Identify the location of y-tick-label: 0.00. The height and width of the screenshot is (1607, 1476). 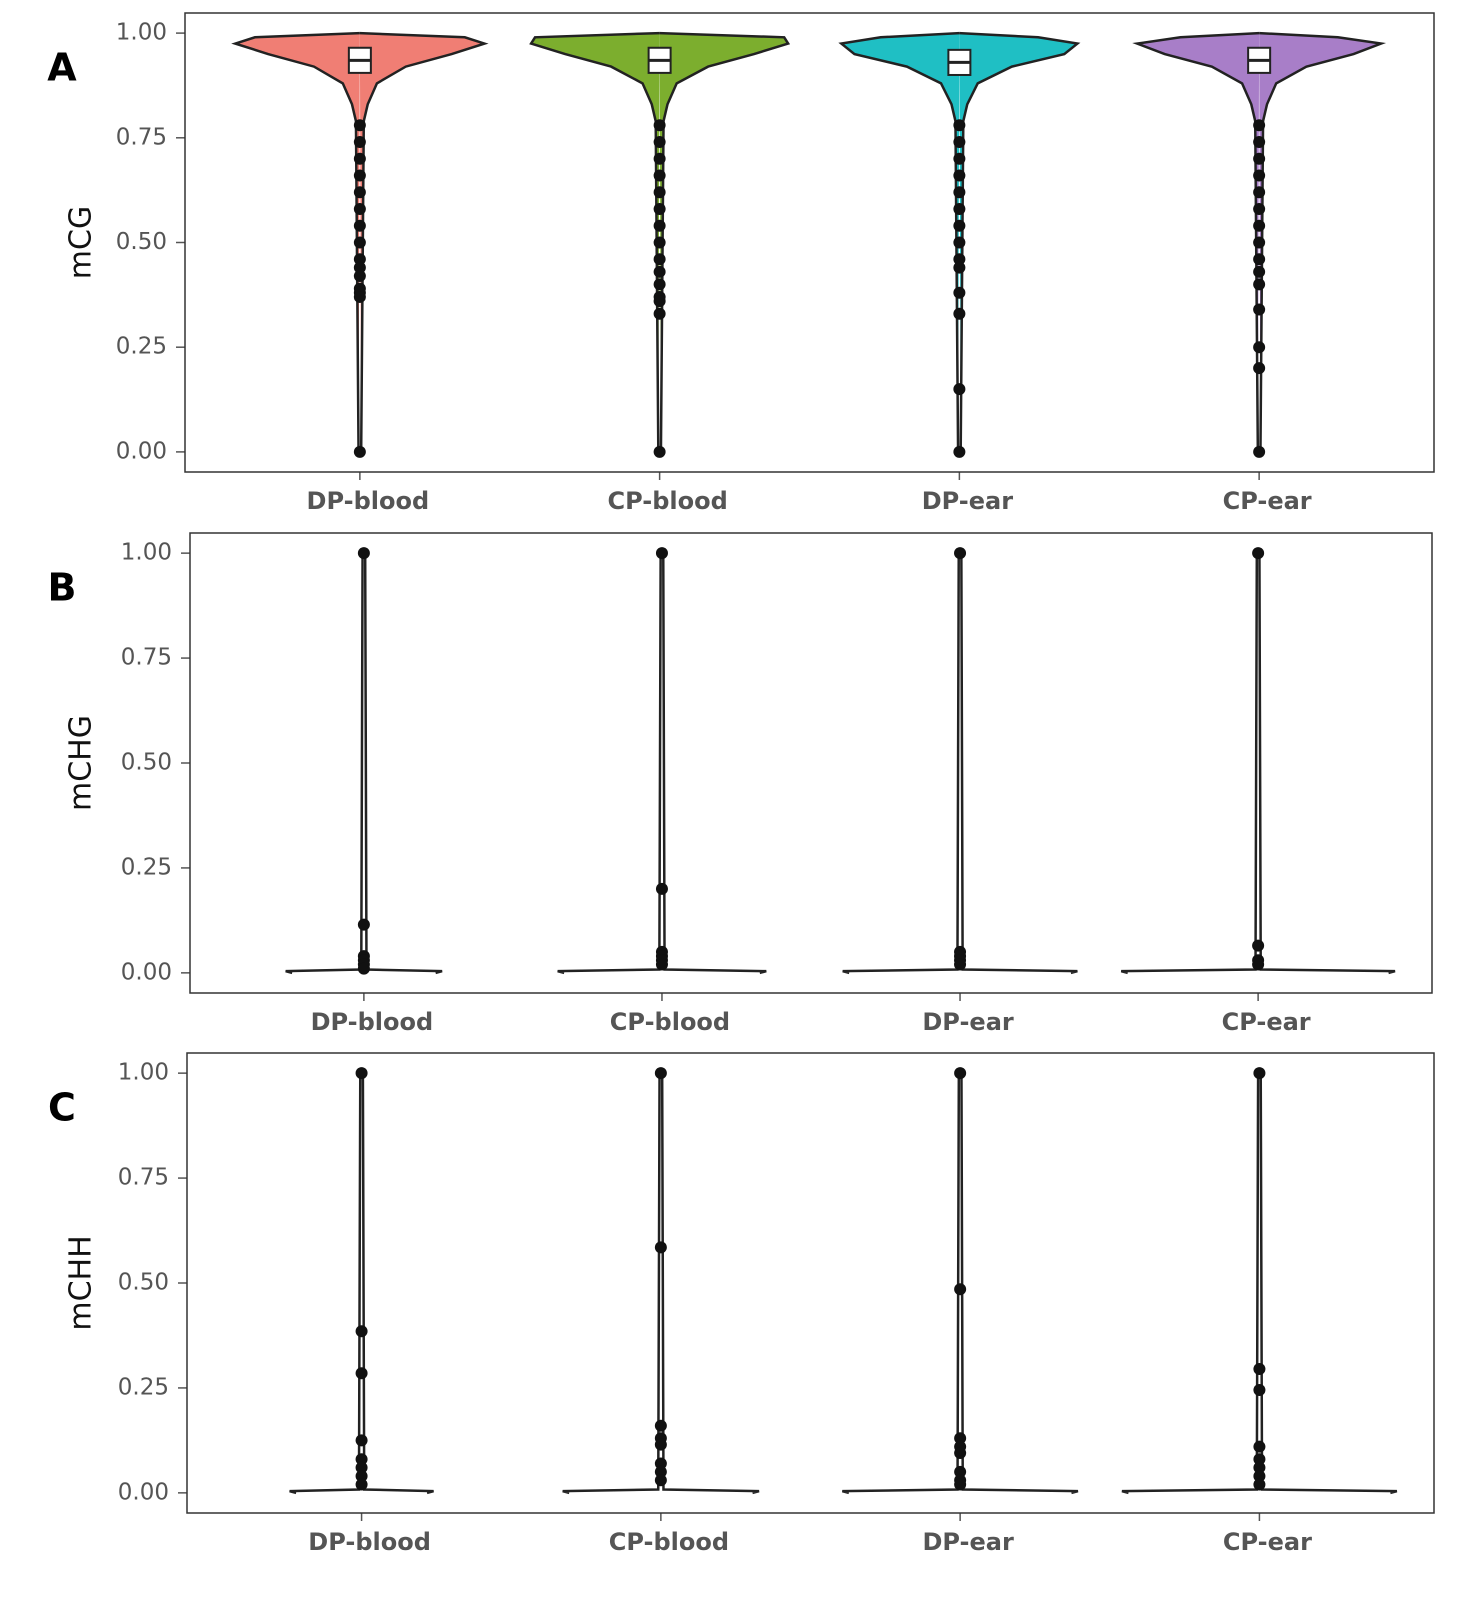
(146, 972).